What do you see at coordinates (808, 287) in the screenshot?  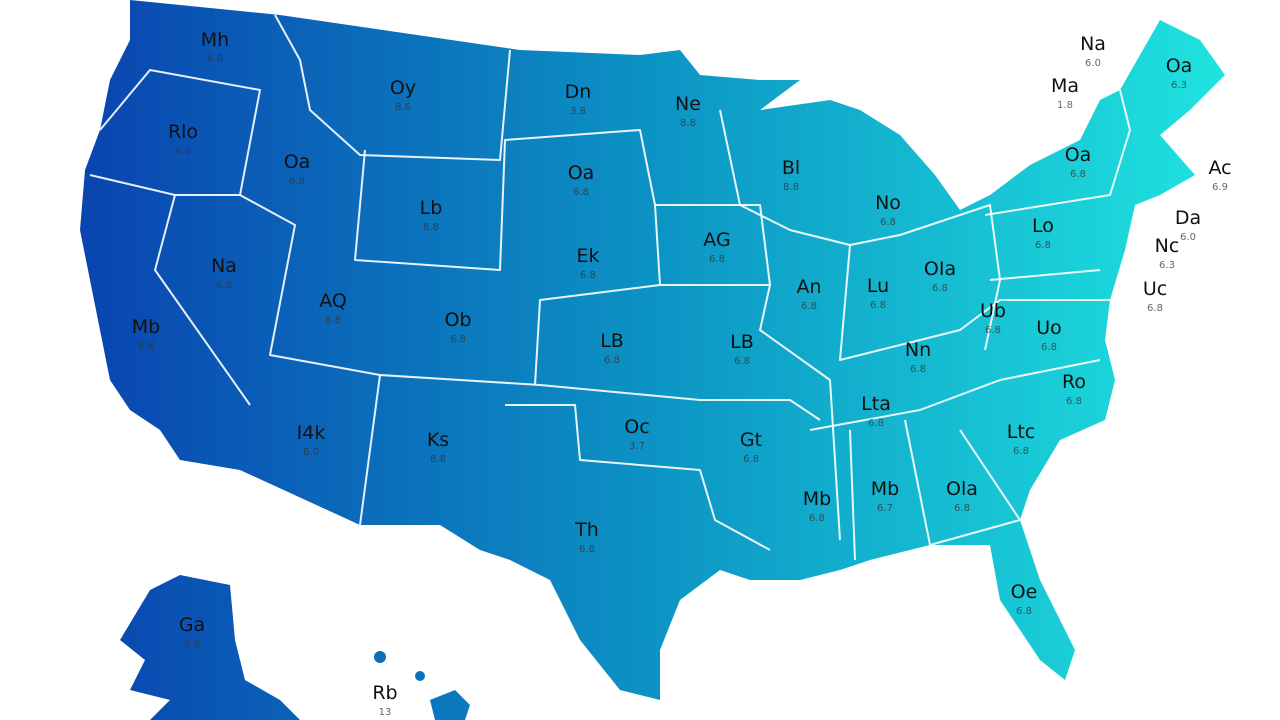 I see `state-label: An` at bounding box center [808, 287].